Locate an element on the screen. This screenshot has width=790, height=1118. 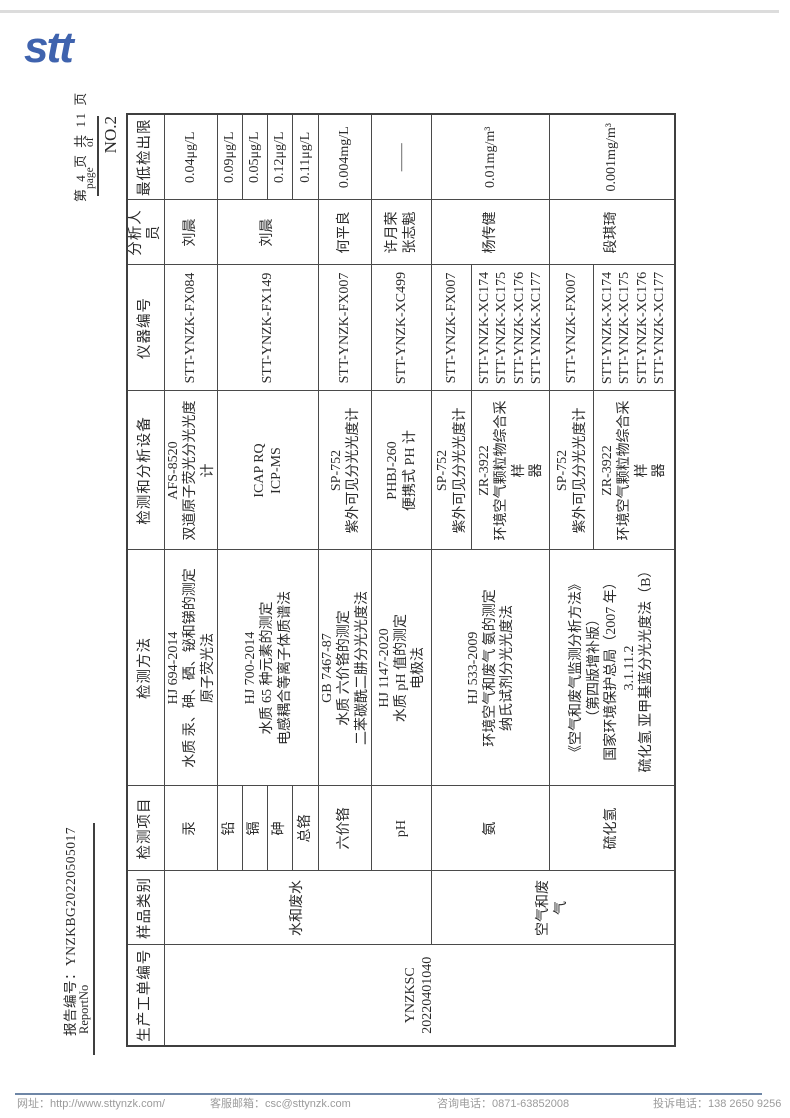
cell-device-cr6: SP-752 紫外可见分光光度计 is located at coordinates (345, 470).